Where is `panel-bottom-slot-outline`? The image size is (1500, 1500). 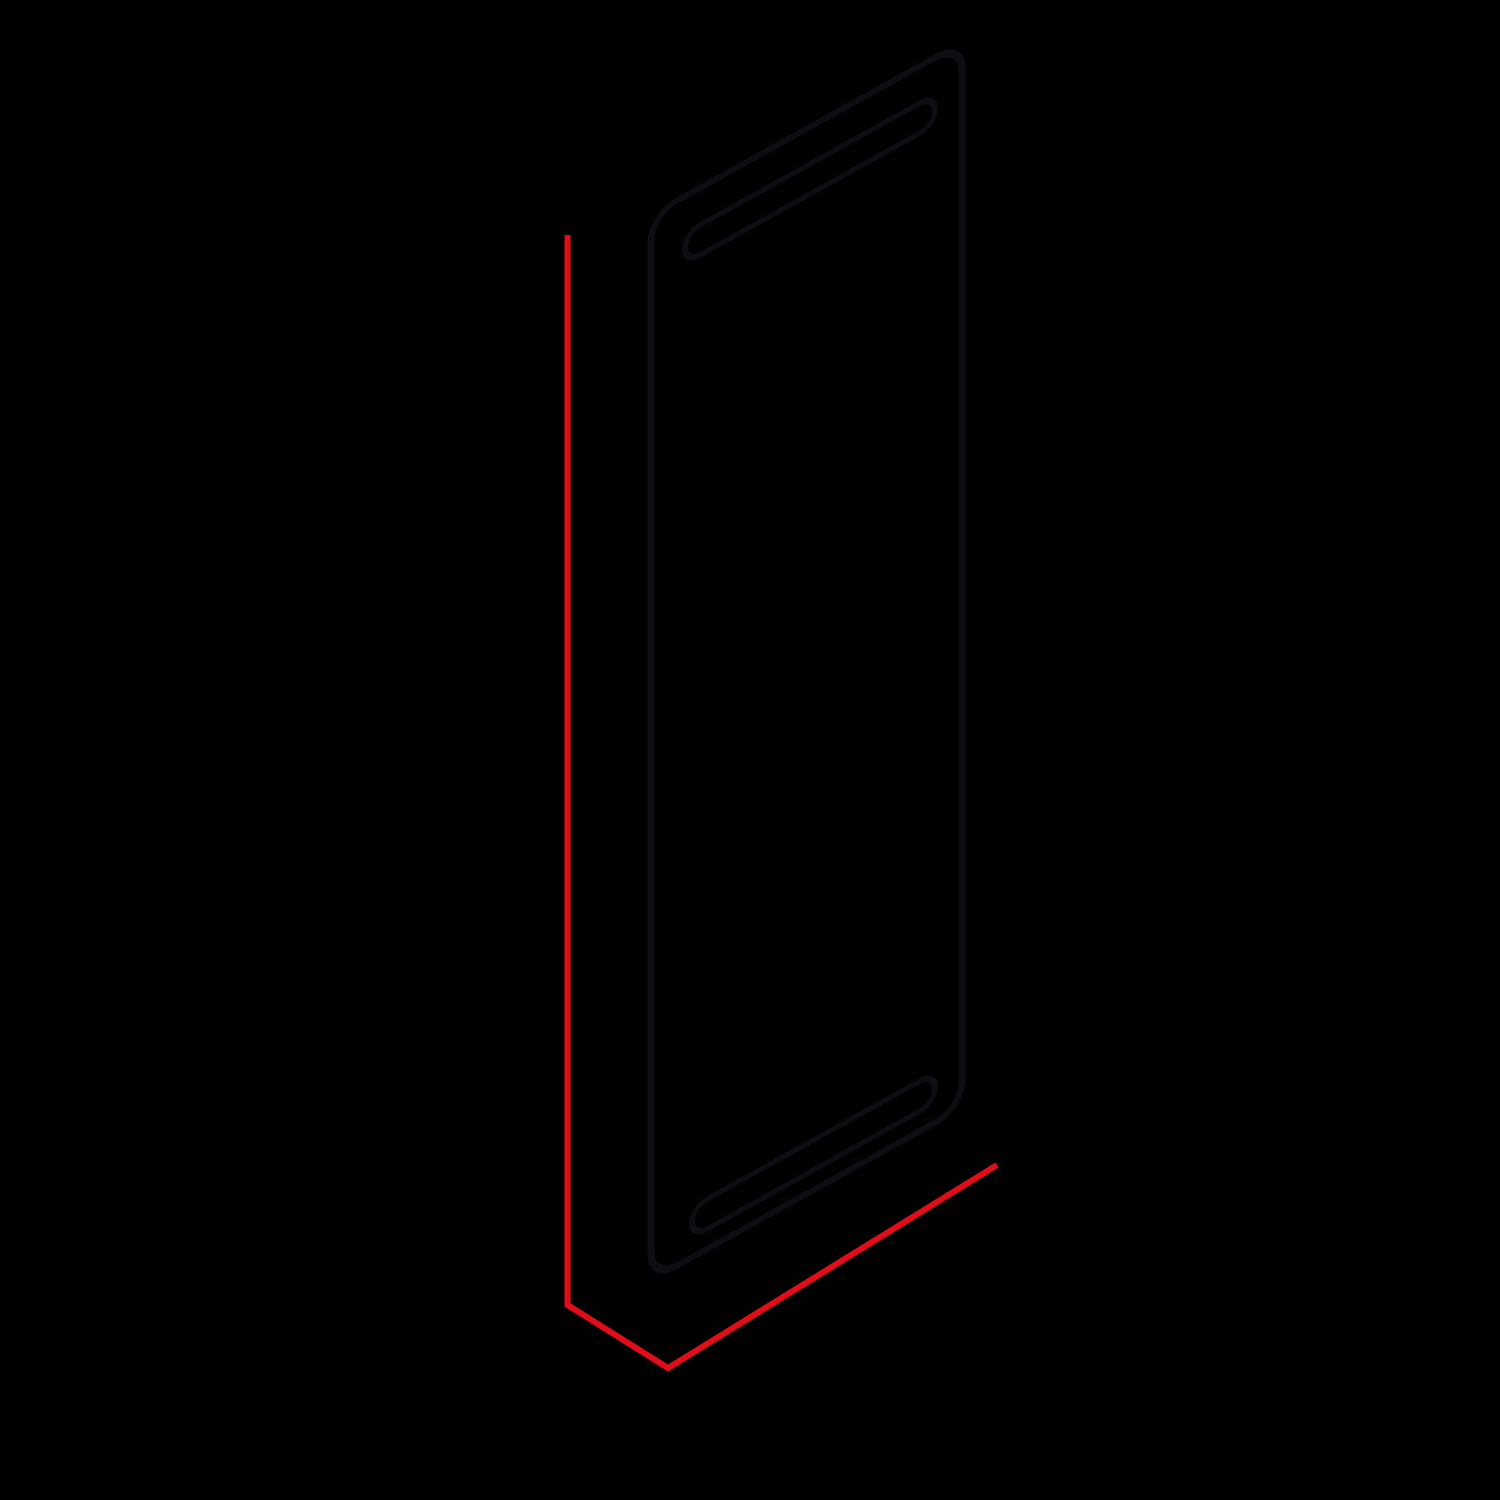 panel-bottom-slot-outline is located at coordinates (813, 1155).